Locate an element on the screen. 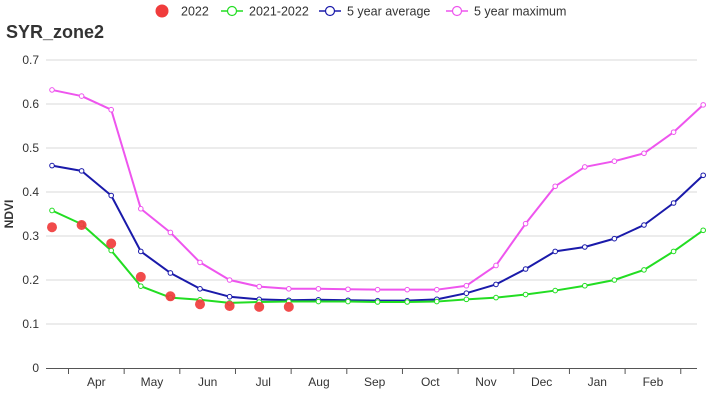  legend-item: 2022 is located at coordinates (182, 11).